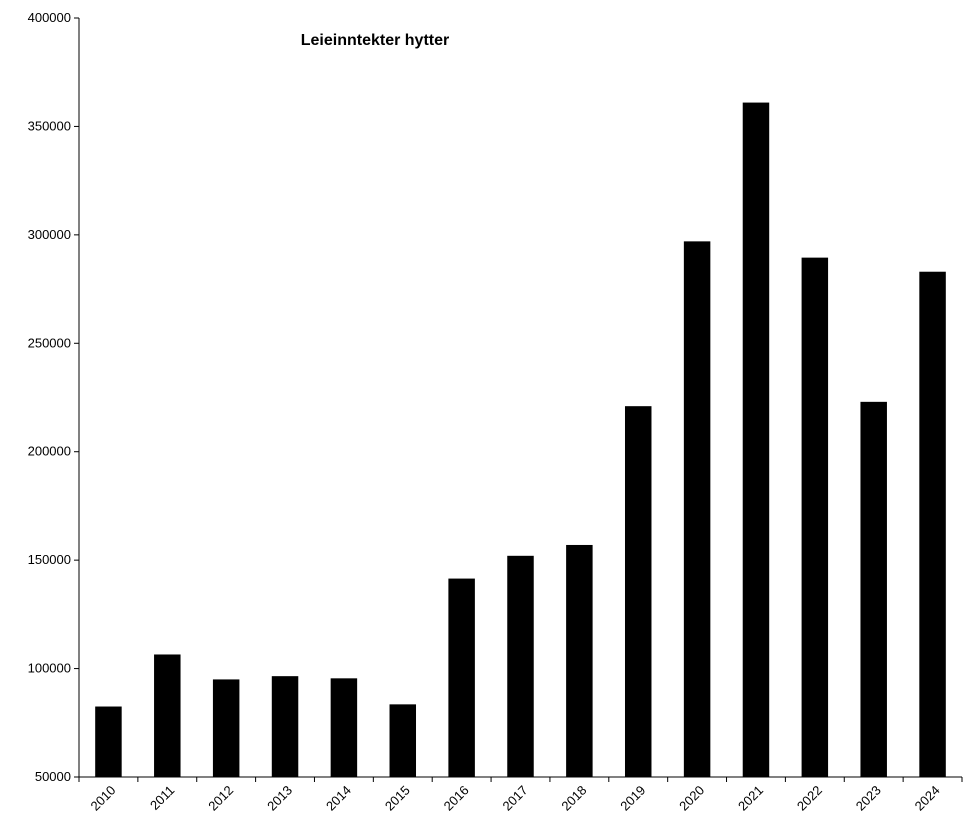  Describe the element at coordinates (338, 798) in the screenshot. I see `x-tick-label: 2014` at that location.